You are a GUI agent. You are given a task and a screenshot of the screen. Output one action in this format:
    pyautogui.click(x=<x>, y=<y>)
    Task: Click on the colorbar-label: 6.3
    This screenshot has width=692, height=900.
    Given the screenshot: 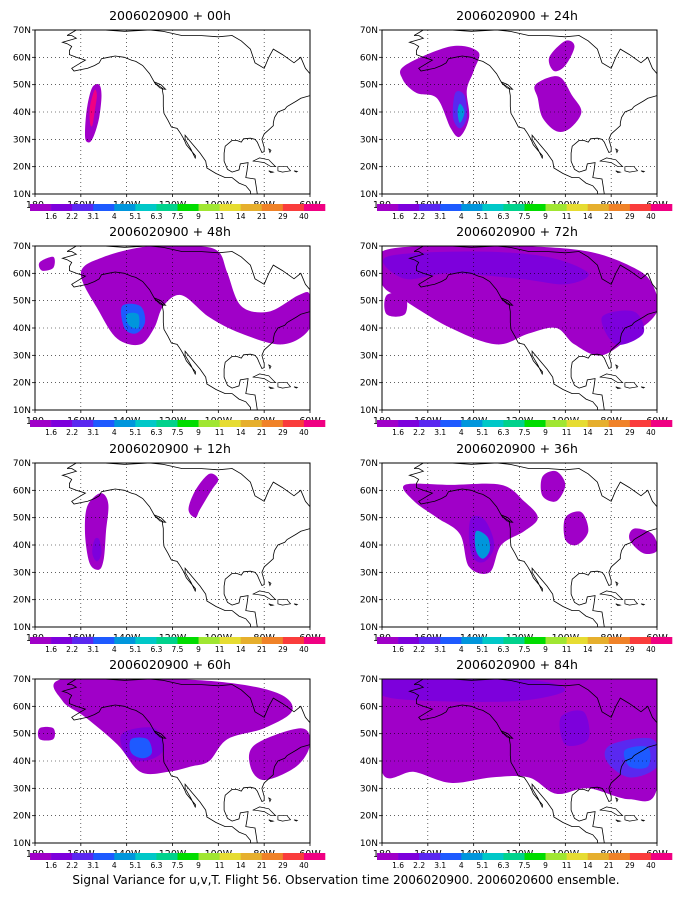 What is the action you would take?
    pyautogui.click(x=156, y=865)
    